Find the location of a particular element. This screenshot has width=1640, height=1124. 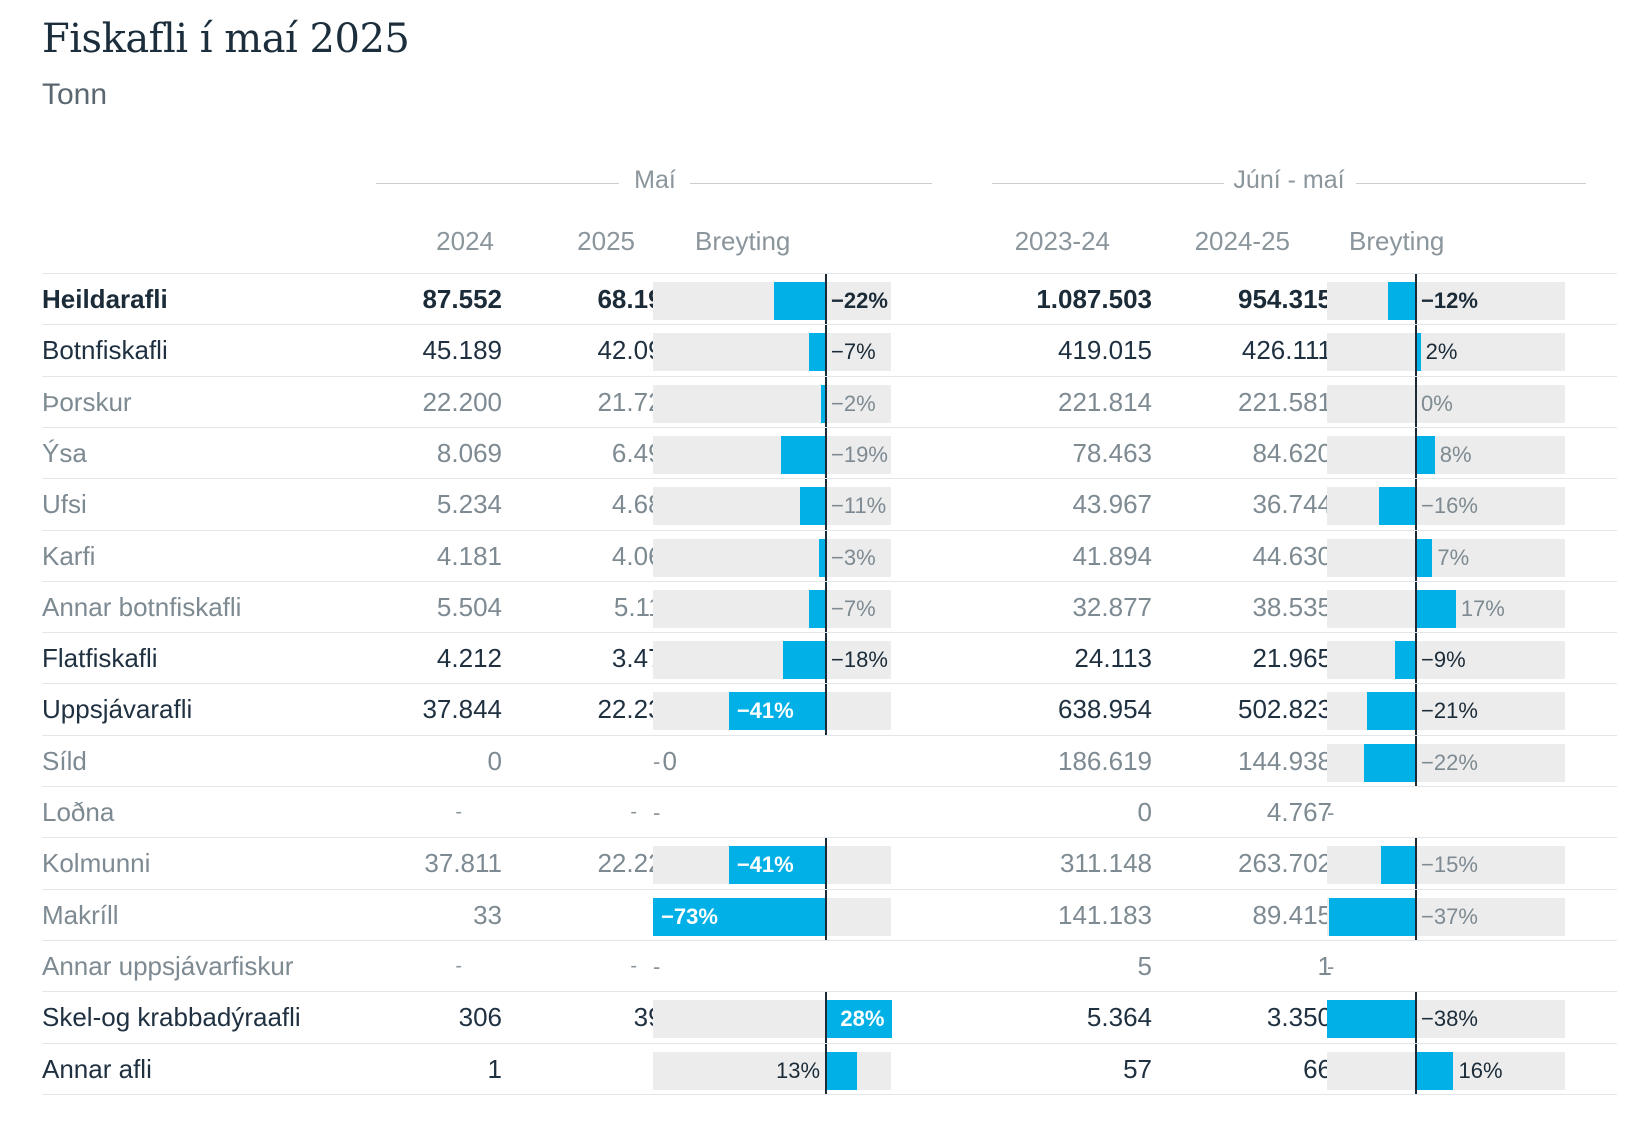

may-change-label: −3% is located at coordinates (853, 557).